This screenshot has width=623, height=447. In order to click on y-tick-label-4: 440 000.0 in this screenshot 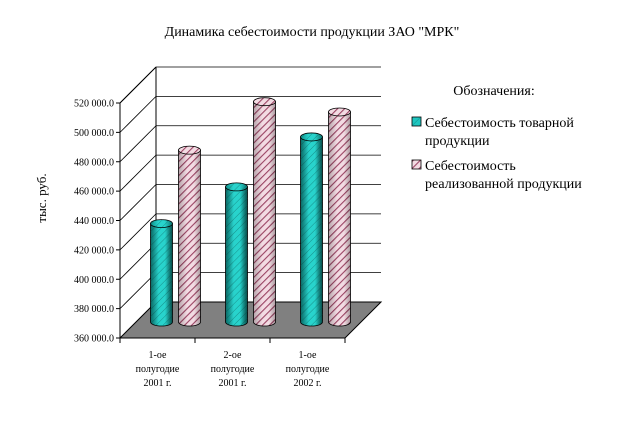, I will do `click(94, 221)`.